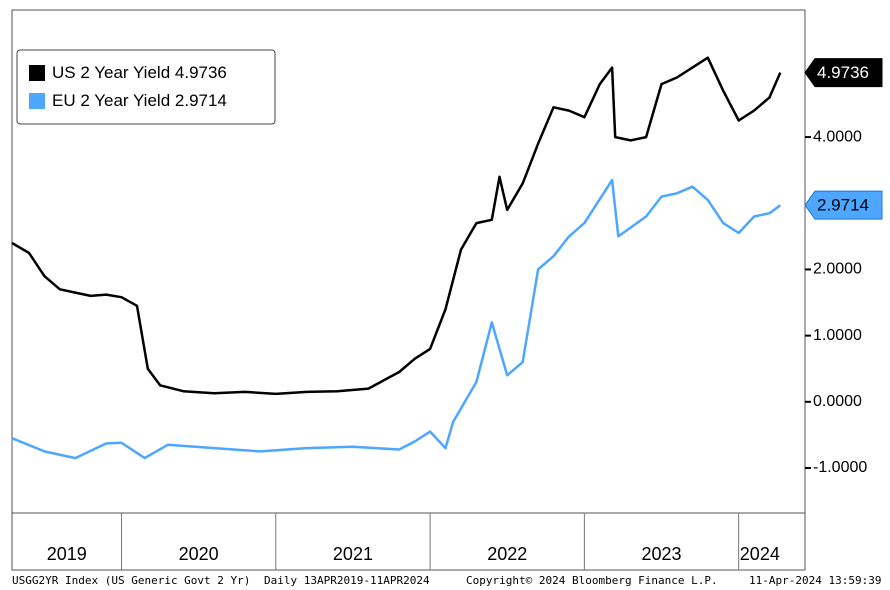  I want to click on footer-text: USGG2YR Index (US Generic Govt 2 Yr), so click(131, 580).